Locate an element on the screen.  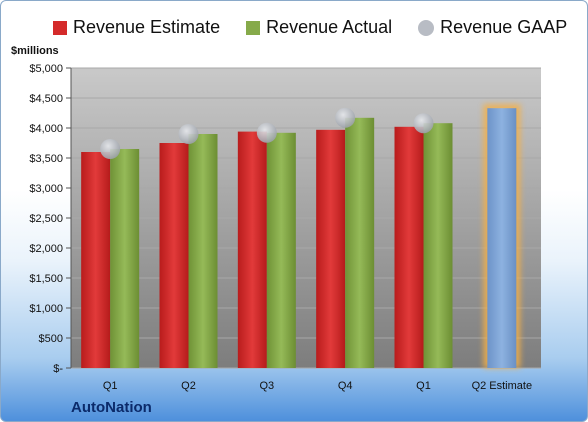
legend-item-revenue-gaap: Revenue GAAP is located at coordinates (492, 27).